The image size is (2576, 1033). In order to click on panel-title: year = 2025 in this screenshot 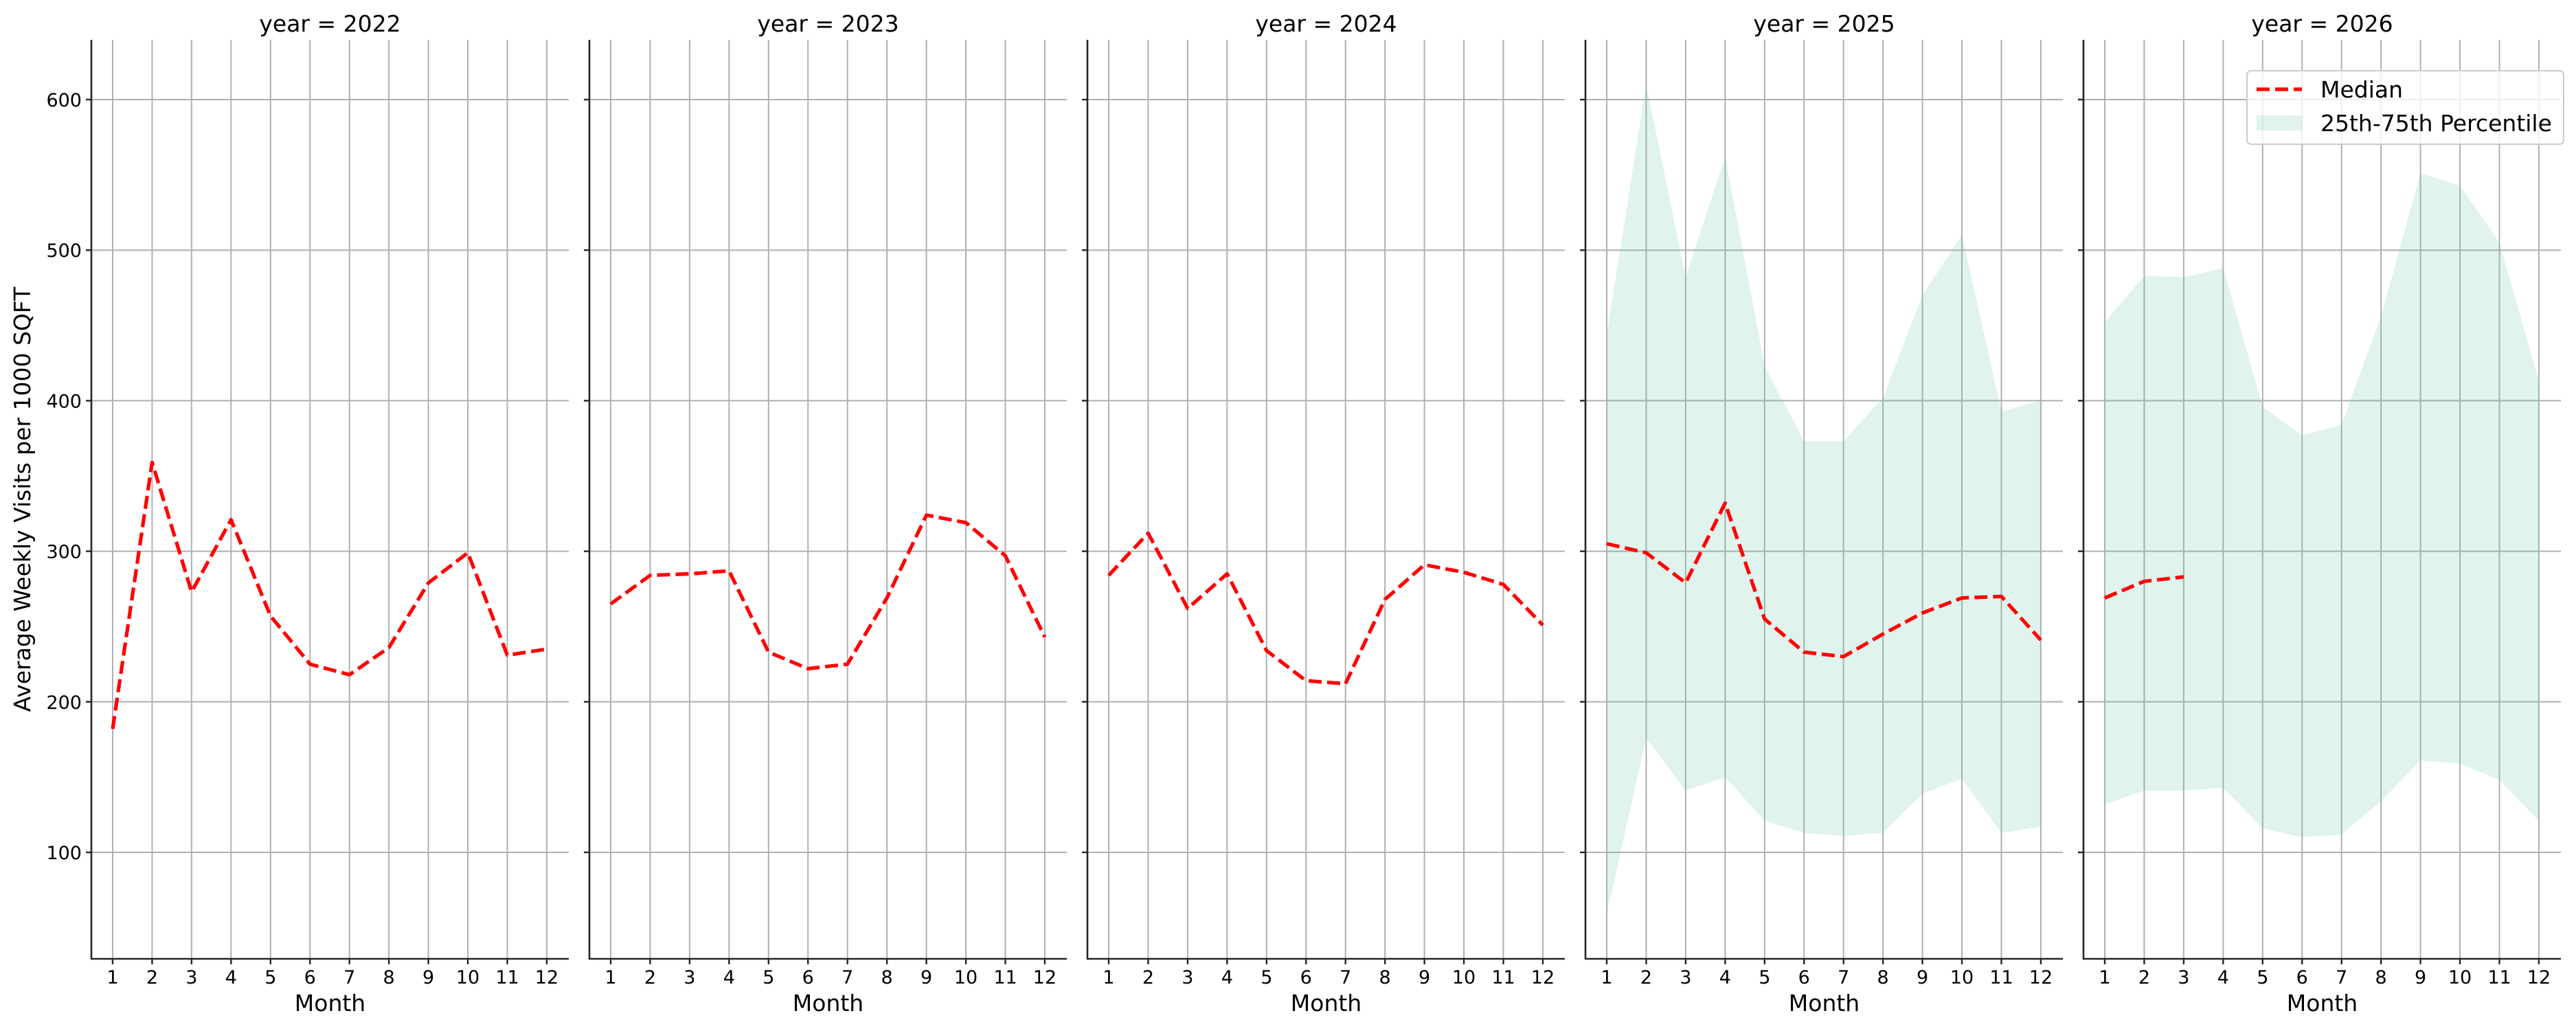, I will do `click(1824, 24)`.